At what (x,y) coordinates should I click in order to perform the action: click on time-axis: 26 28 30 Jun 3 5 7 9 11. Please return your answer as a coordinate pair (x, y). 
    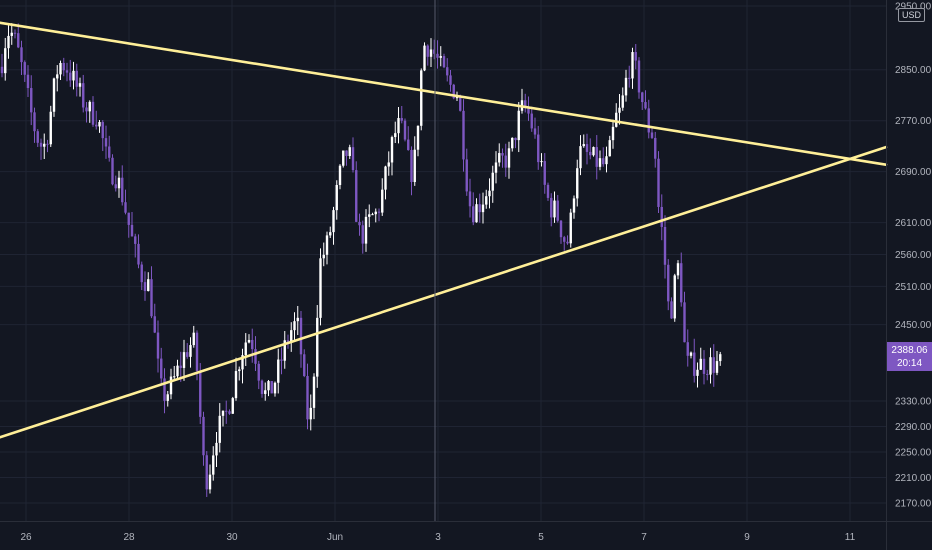
    Looking at the image, I should click on (437, 537).